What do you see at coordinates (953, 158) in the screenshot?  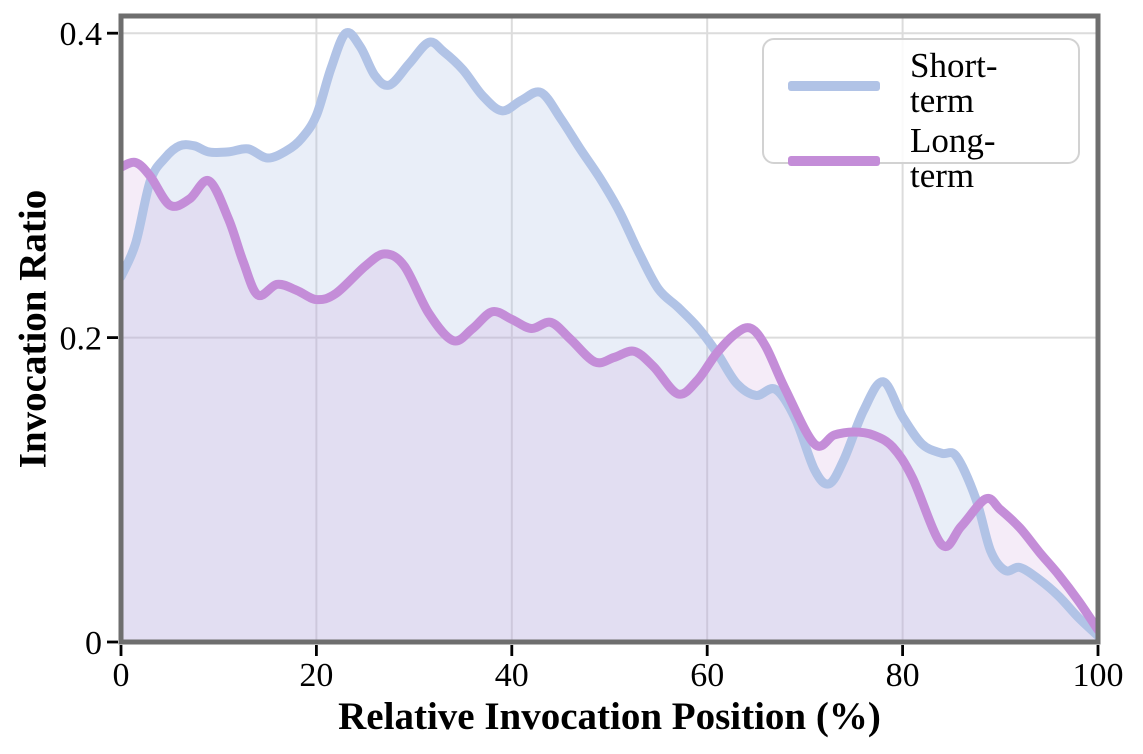 I see `legend-label-long-term: Long-term` at bounding box center [953, 158].